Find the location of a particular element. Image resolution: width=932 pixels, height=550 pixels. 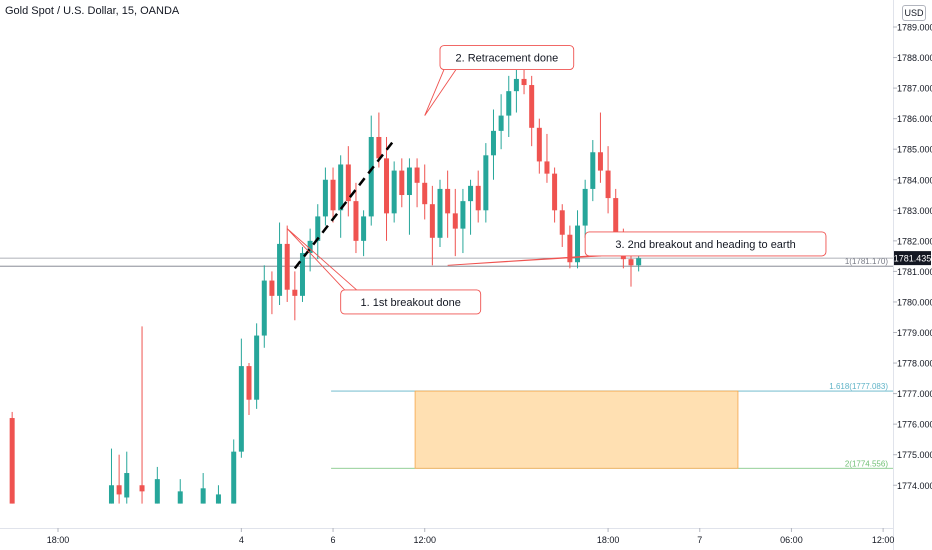

y-tick-label: 1787.000 is located at coordinates (914, 89).